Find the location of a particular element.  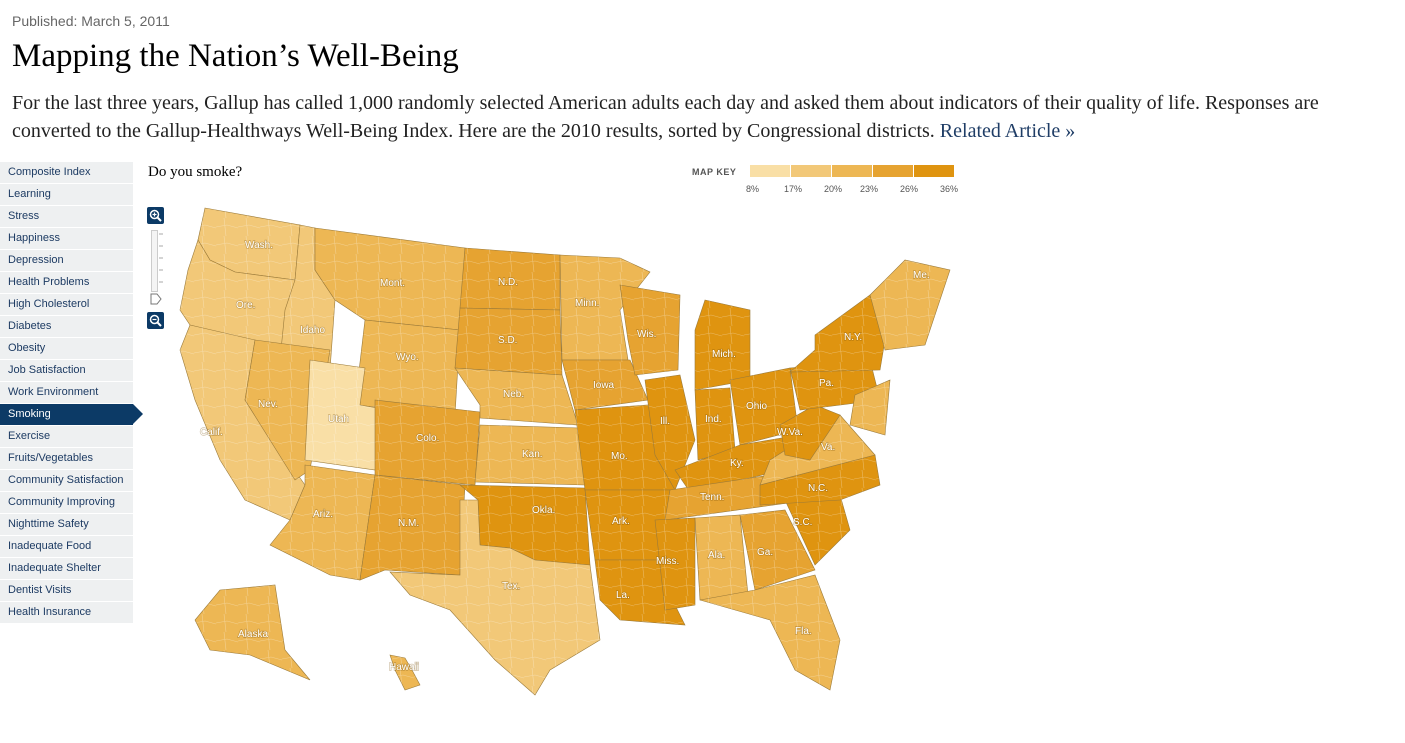

sidebar-item-obesity: Obesity is located at coordinates (66, 348).